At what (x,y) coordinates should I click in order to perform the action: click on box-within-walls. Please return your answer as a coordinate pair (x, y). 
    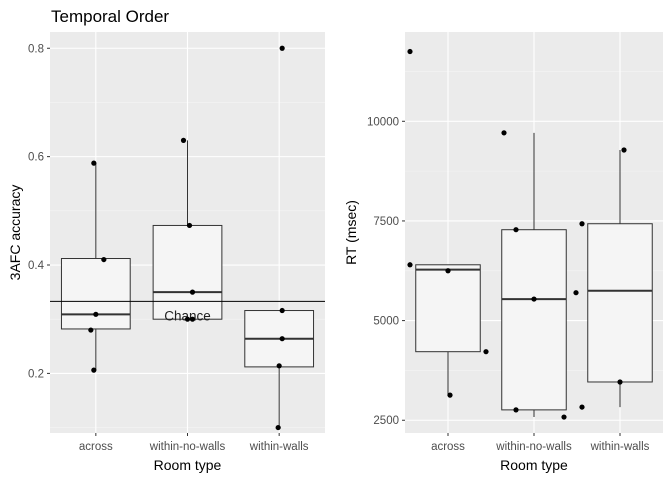
    Looking at the image, I should click on (620, 303).